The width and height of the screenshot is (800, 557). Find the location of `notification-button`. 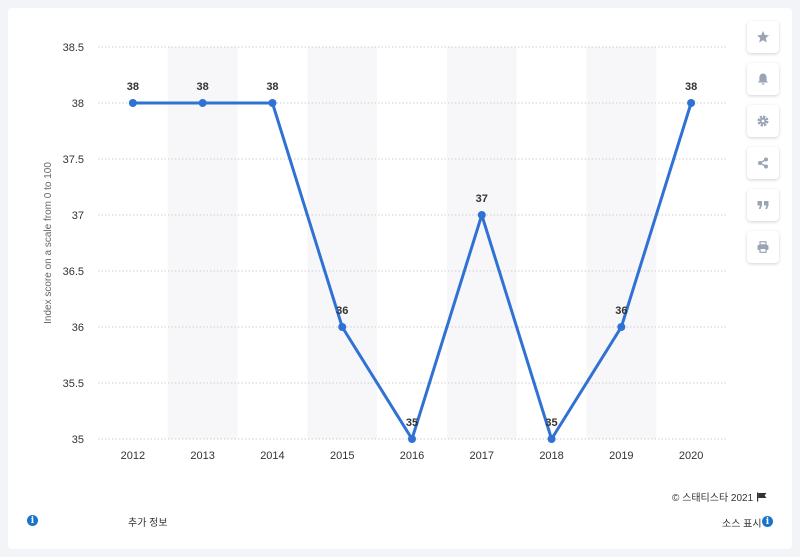

notification-button is located at coordinates (763, 79).